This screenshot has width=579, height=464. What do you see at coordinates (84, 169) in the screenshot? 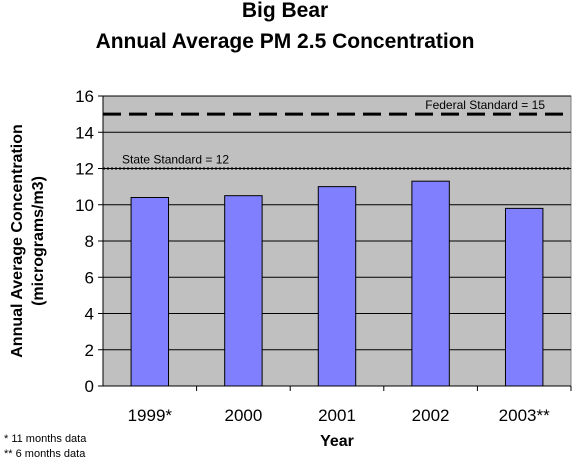
I see `y-tick-label: 12` at bounding box center [84, 169].